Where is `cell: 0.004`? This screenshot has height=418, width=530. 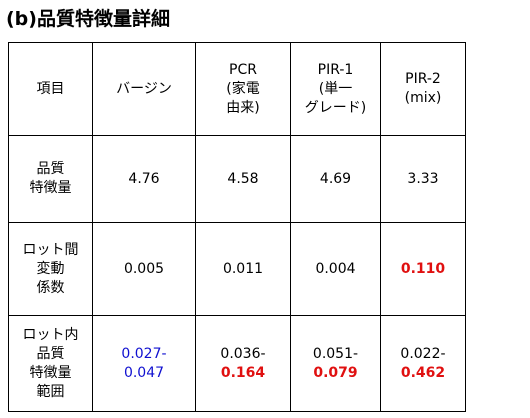
cell: 0.004 is located at coordinates (335, 269).